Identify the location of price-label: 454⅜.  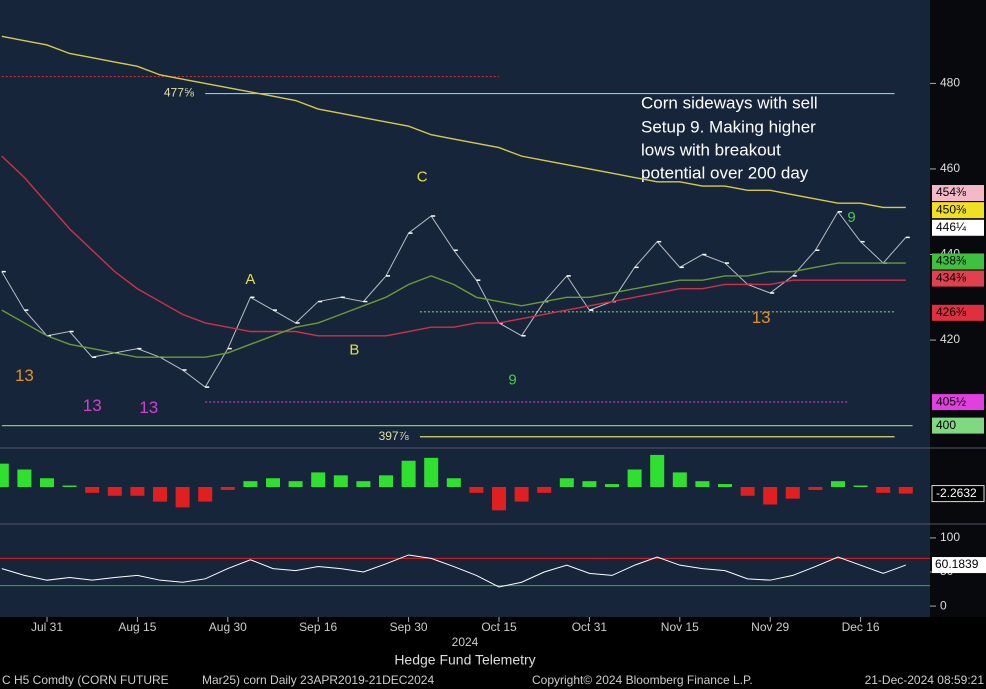
(951, 192).